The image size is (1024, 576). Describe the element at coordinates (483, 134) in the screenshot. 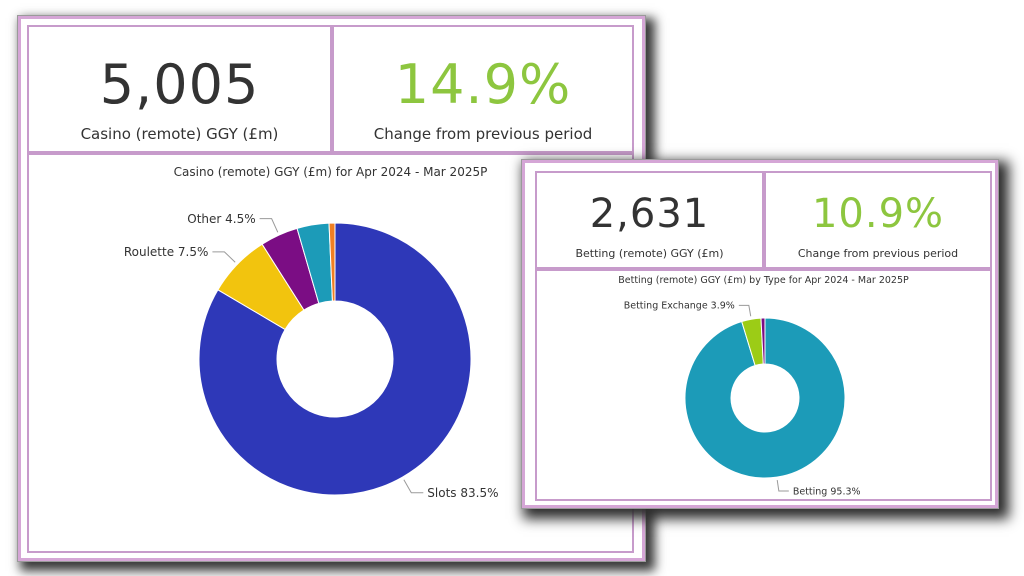

I see `casino-change-label: Change from previous period` at that location.